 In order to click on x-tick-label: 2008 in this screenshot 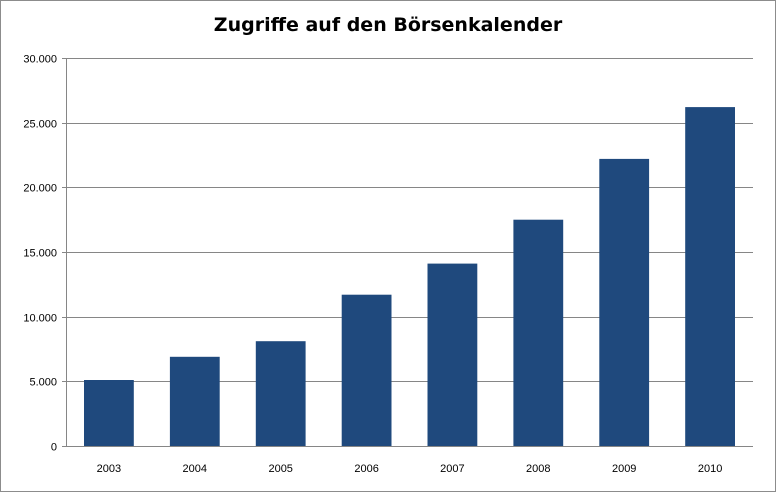, I will do `click(538, 469)`.